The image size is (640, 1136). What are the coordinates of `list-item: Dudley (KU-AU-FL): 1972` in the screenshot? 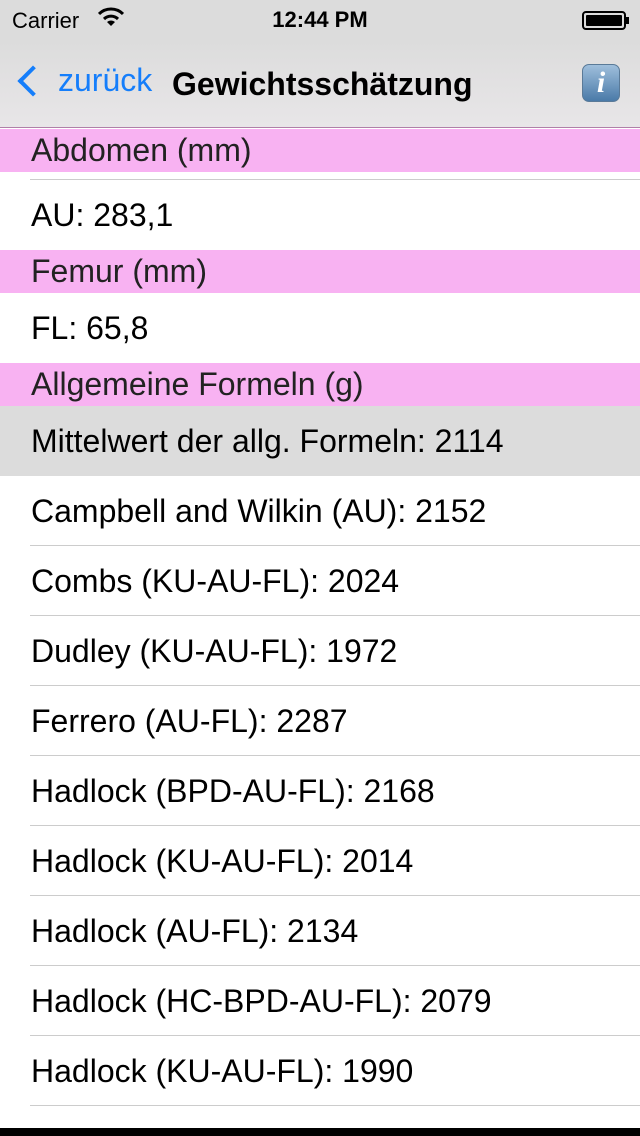 It's located at (320, 651).